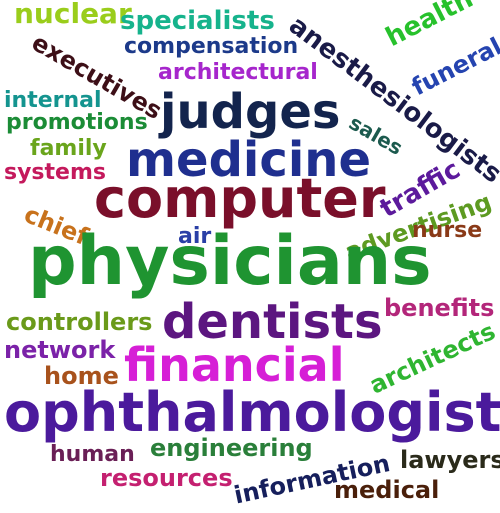 Image resolution: width=500 pixels, height=513 pixels. What do you see at coordinates (166, 478) in the screenshot?
I see `word-resources: resources` at bounding box center [166, 478].